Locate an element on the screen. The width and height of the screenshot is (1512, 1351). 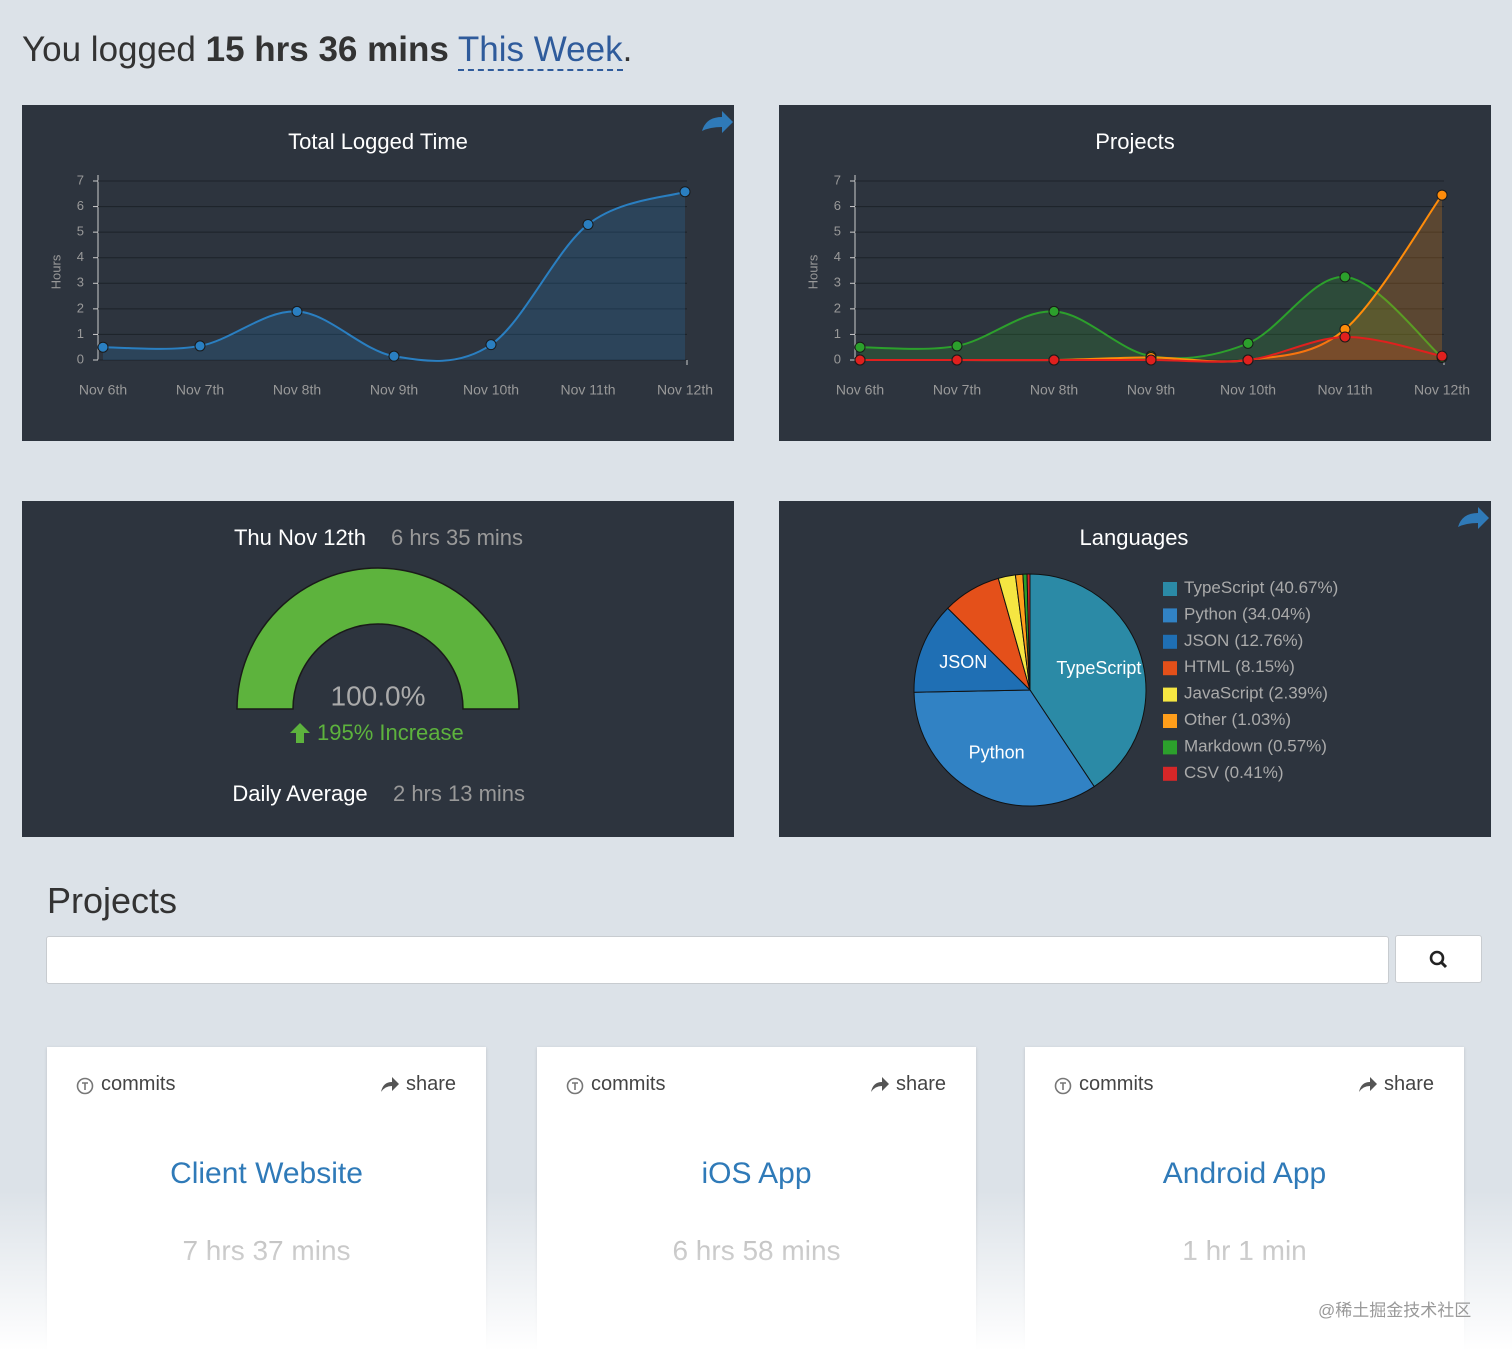
legend-value: (0.57%) is located at coordinates (1297, 746).